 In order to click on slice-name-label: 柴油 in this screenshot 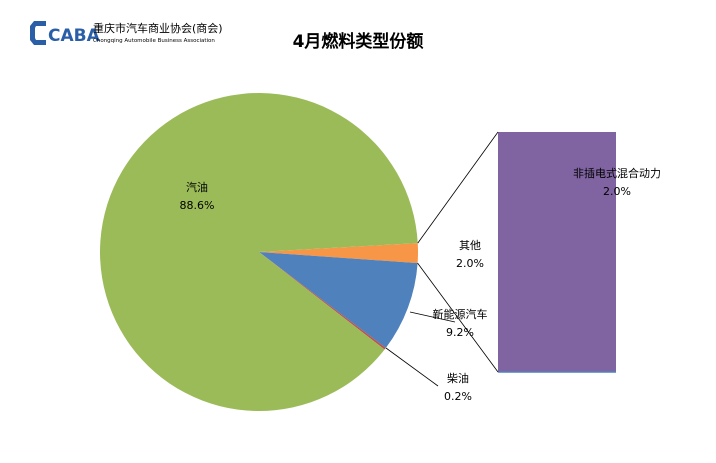, I will do `click(458, 378)`.